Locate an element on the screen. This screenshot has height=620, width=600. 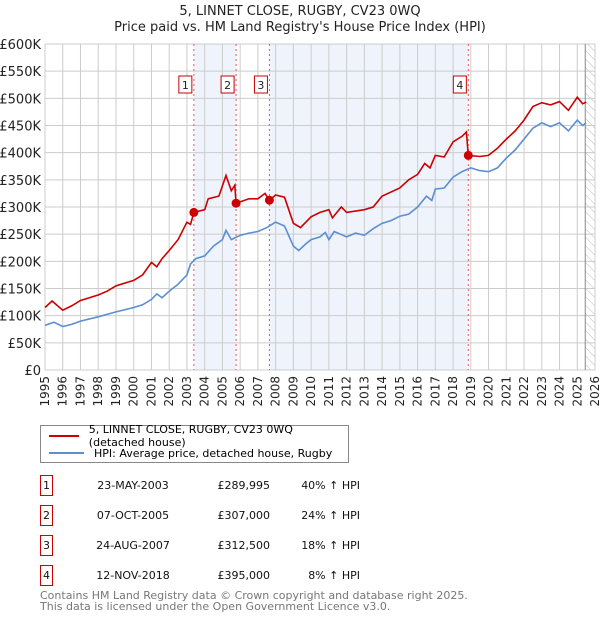
y-tick-label: £0 is located at coordinates (32, 371).